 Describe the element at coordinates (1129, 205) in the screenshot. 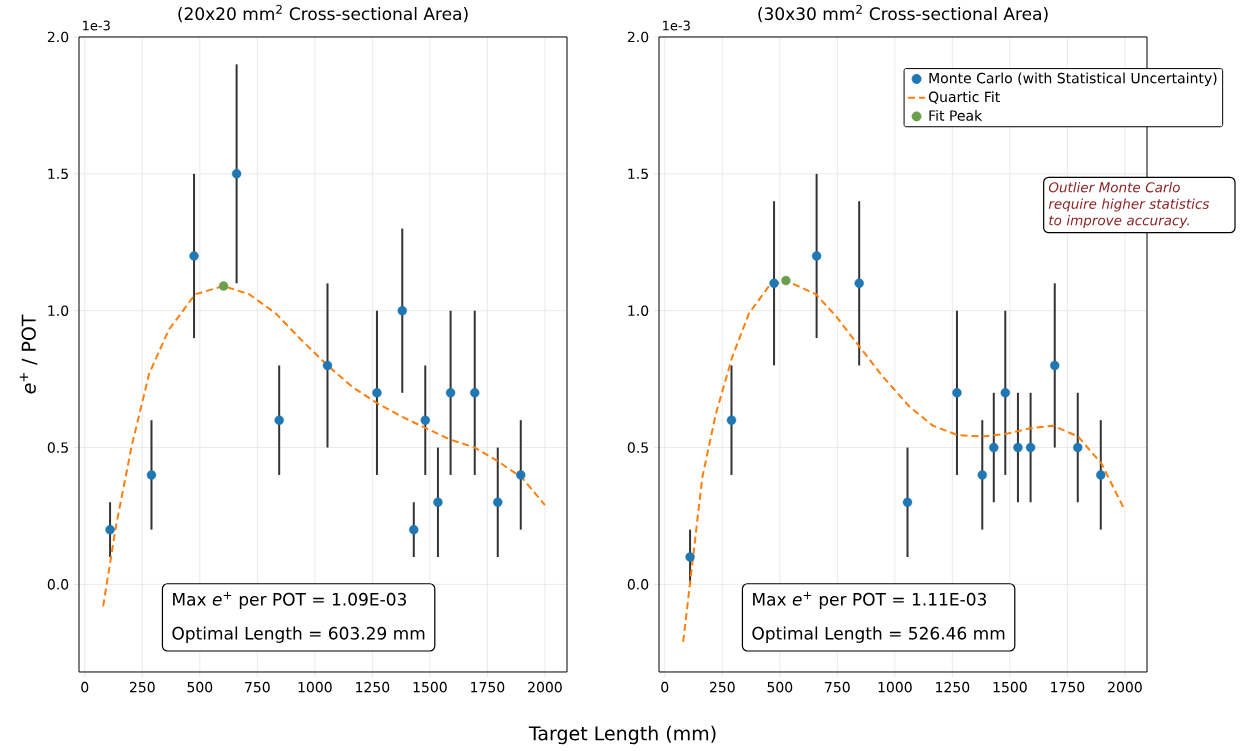

I see `annotation: Outlier Monte Carlo require higher statistics to improve accuracy.` at that location.